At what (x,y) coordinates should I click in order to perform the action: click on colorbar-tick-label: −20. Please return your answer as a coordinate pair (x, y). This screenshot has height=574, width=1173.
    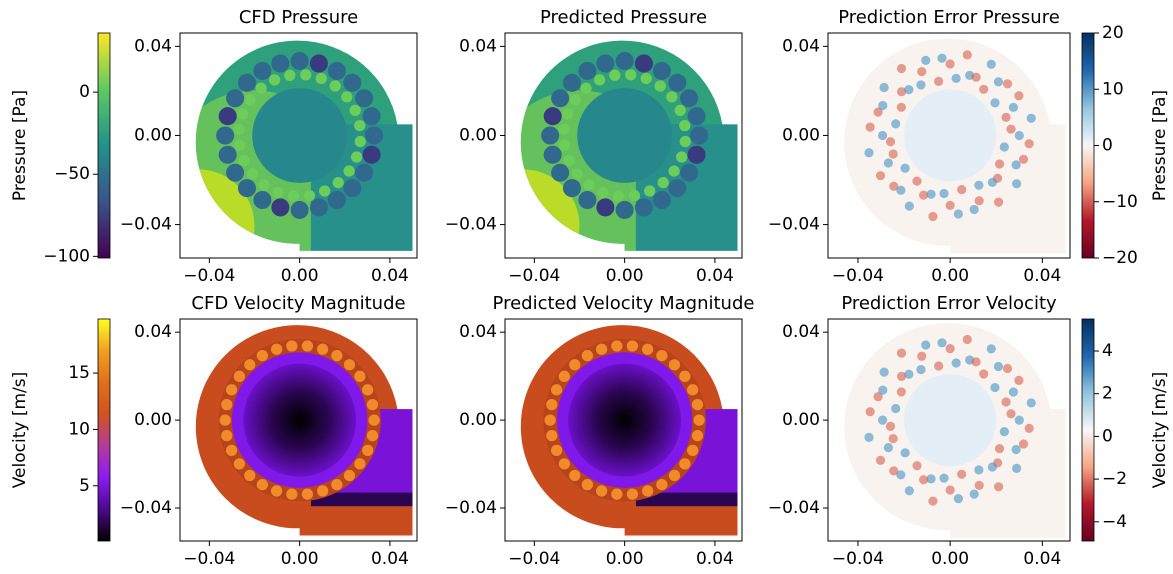
    Looking at the image, I should click on (1120, 258).